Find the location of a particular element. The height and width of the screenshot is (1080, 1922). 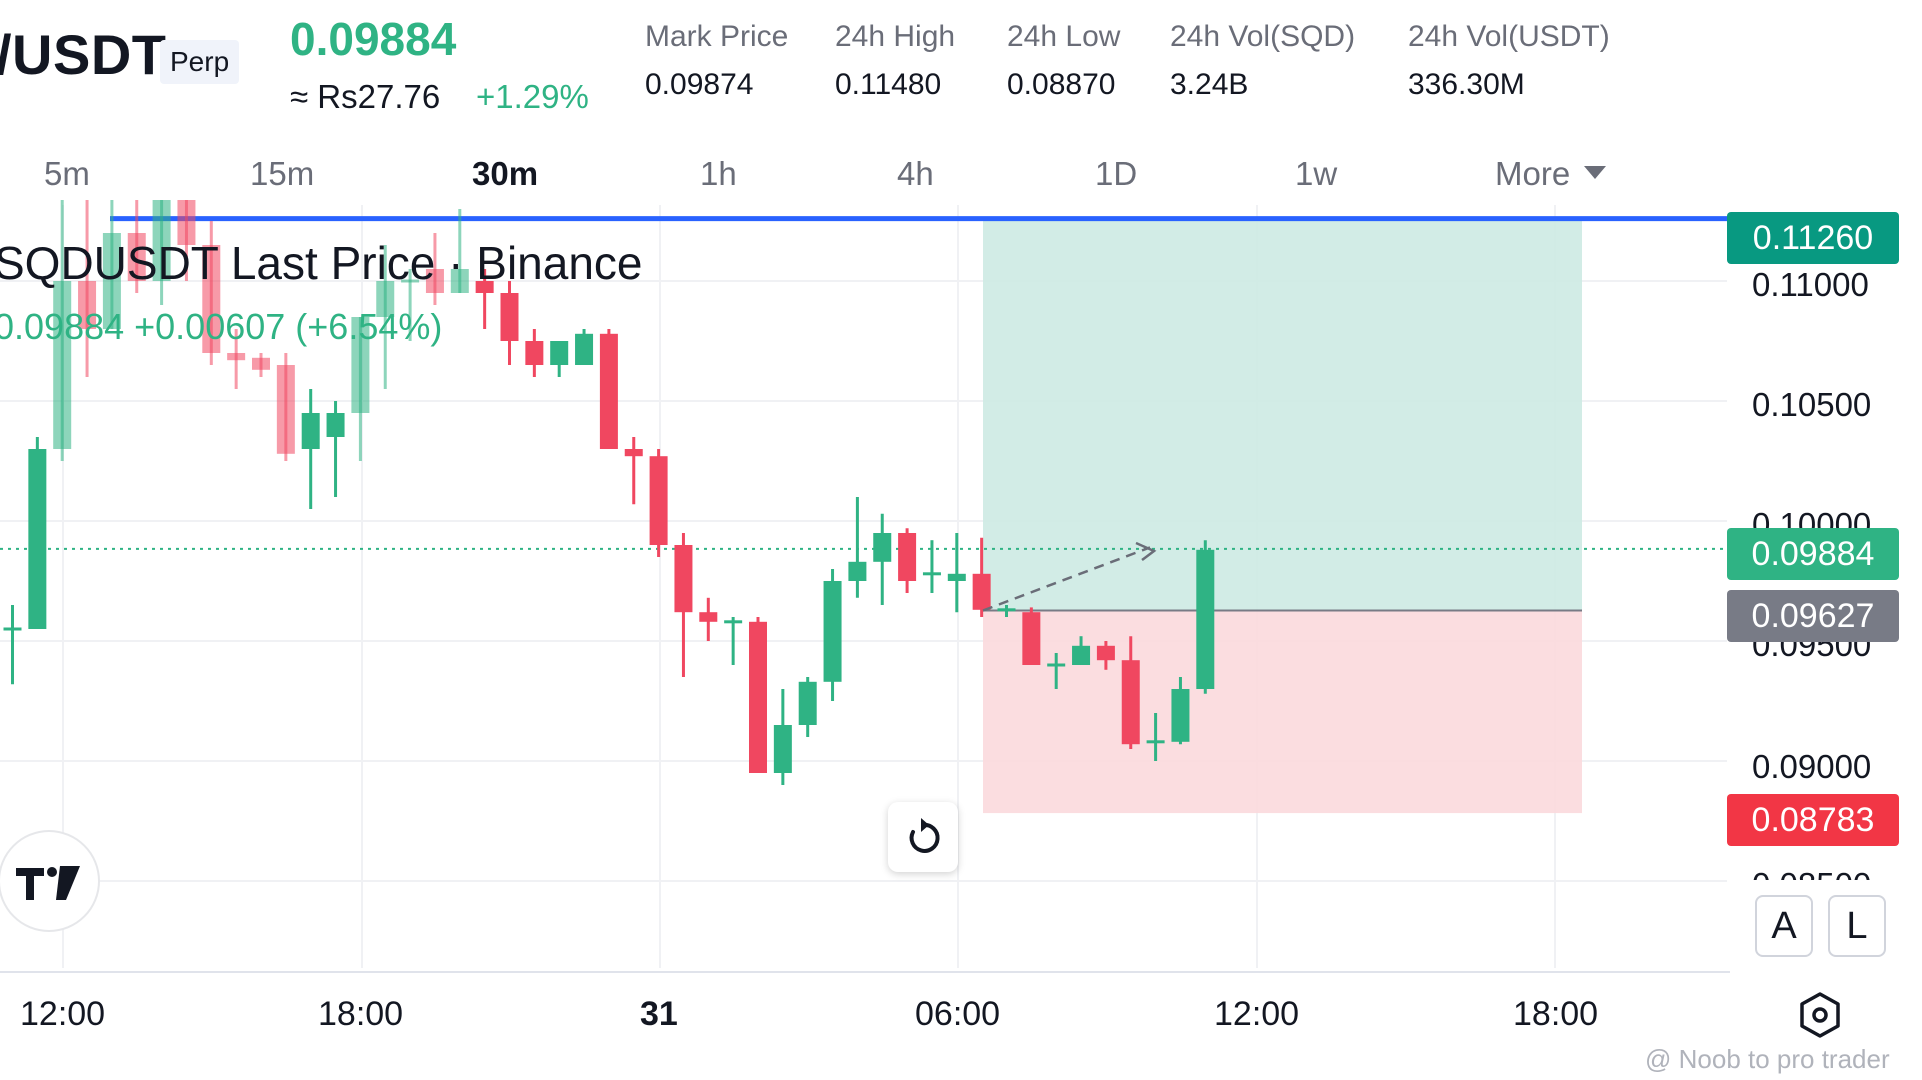

tab-more: More is located at coordinates (1551, 174).